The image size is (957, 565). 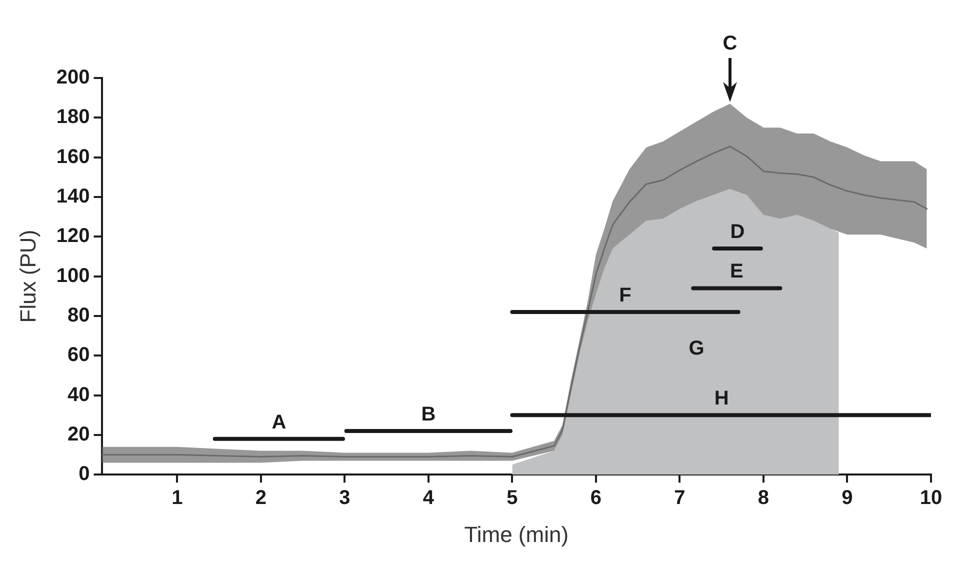 I want to click on annotation: C, so click(x=730, y=43).